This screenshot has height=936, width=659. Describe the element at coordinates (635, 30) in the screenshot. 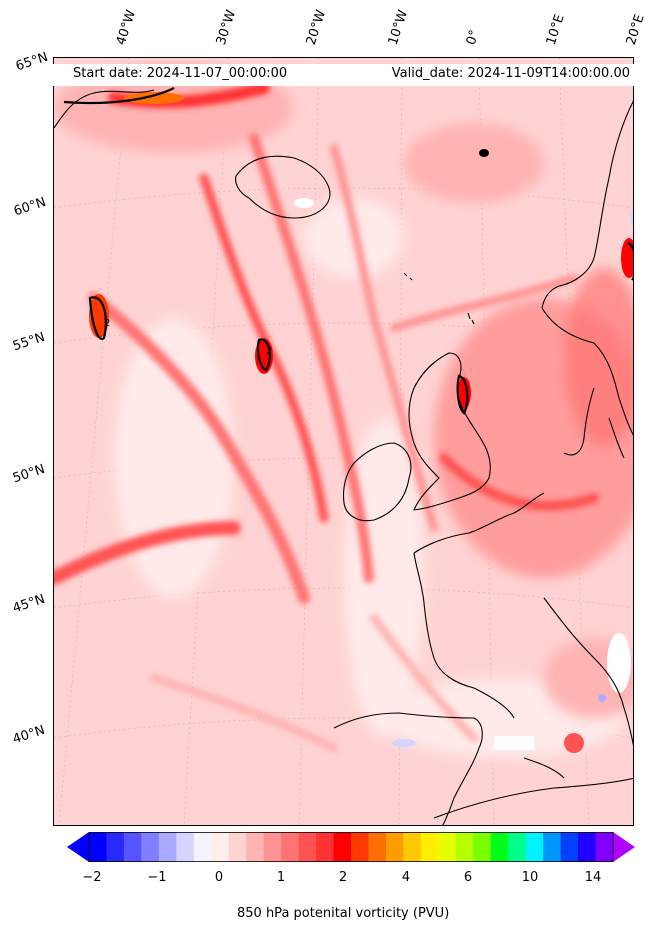

I see `lon-label-20e: 20°E` at that location.